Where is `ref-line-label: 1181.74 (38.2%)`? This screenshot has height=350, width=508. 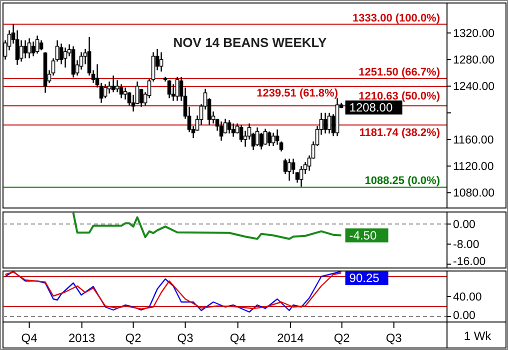
ref-line-label: 1181.74 (38.2%) is located at coordinates (399, 132).